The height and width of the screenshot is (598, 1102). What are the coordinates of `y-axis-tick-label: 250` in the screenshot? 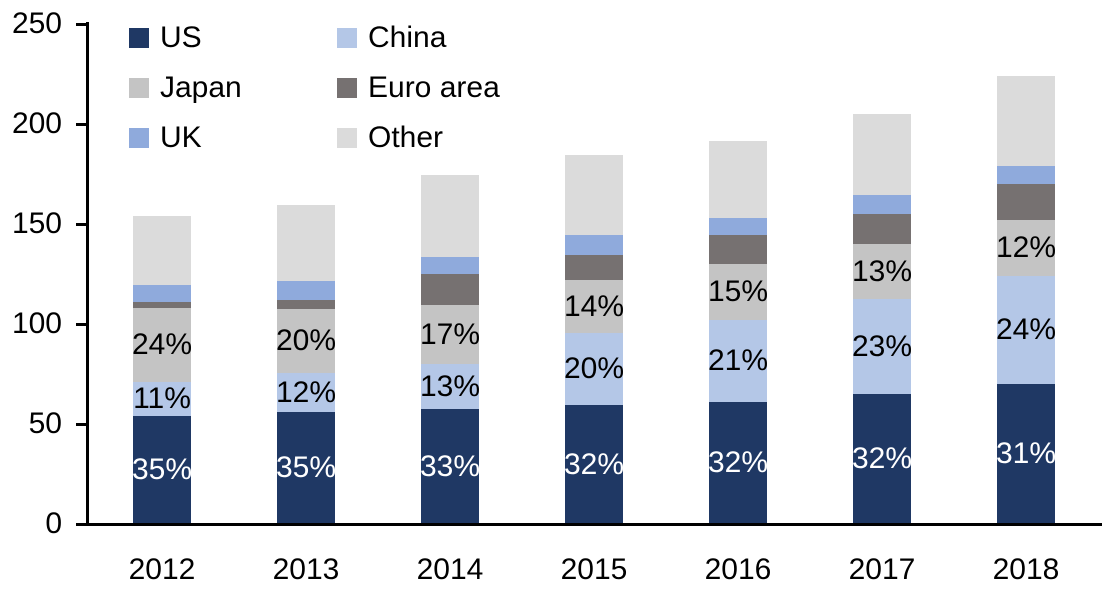 It's located at (36, 23).